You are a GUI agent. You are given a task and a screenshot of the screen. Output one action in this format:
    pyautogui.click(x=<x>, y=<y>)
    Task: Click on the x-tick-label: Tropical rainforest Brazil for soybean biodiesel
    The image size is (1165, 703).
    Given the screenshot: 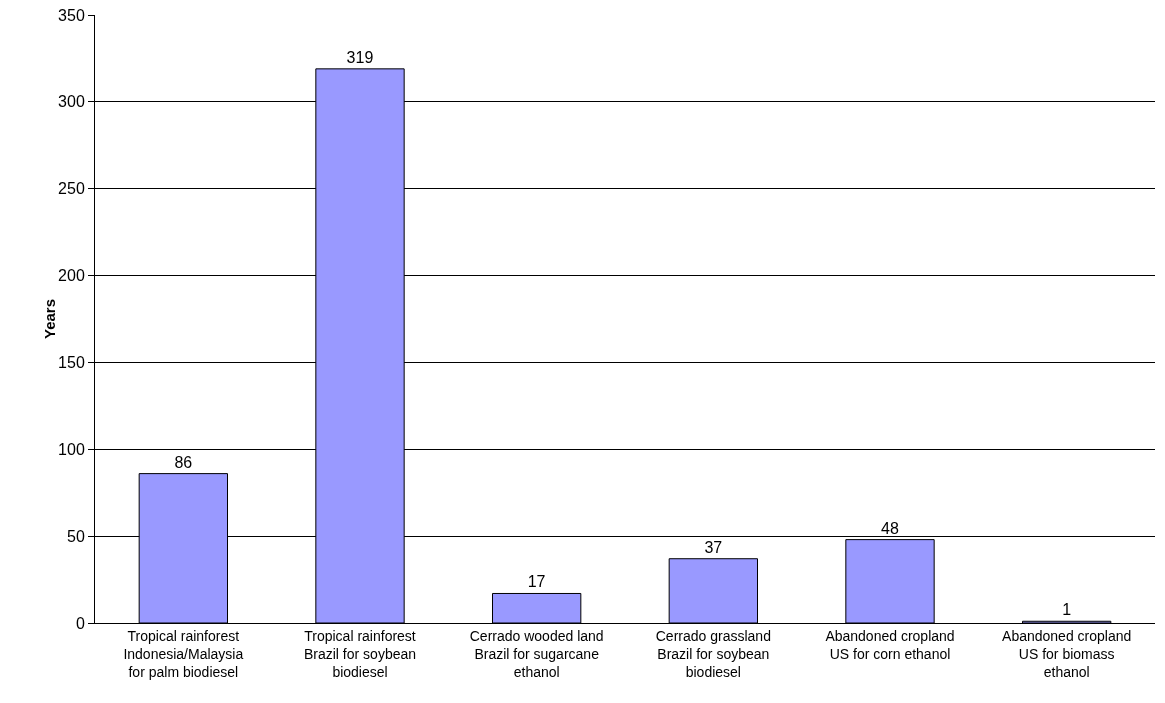 What is the action you would take?
    pyautogui.click(x=360, y=654)
    